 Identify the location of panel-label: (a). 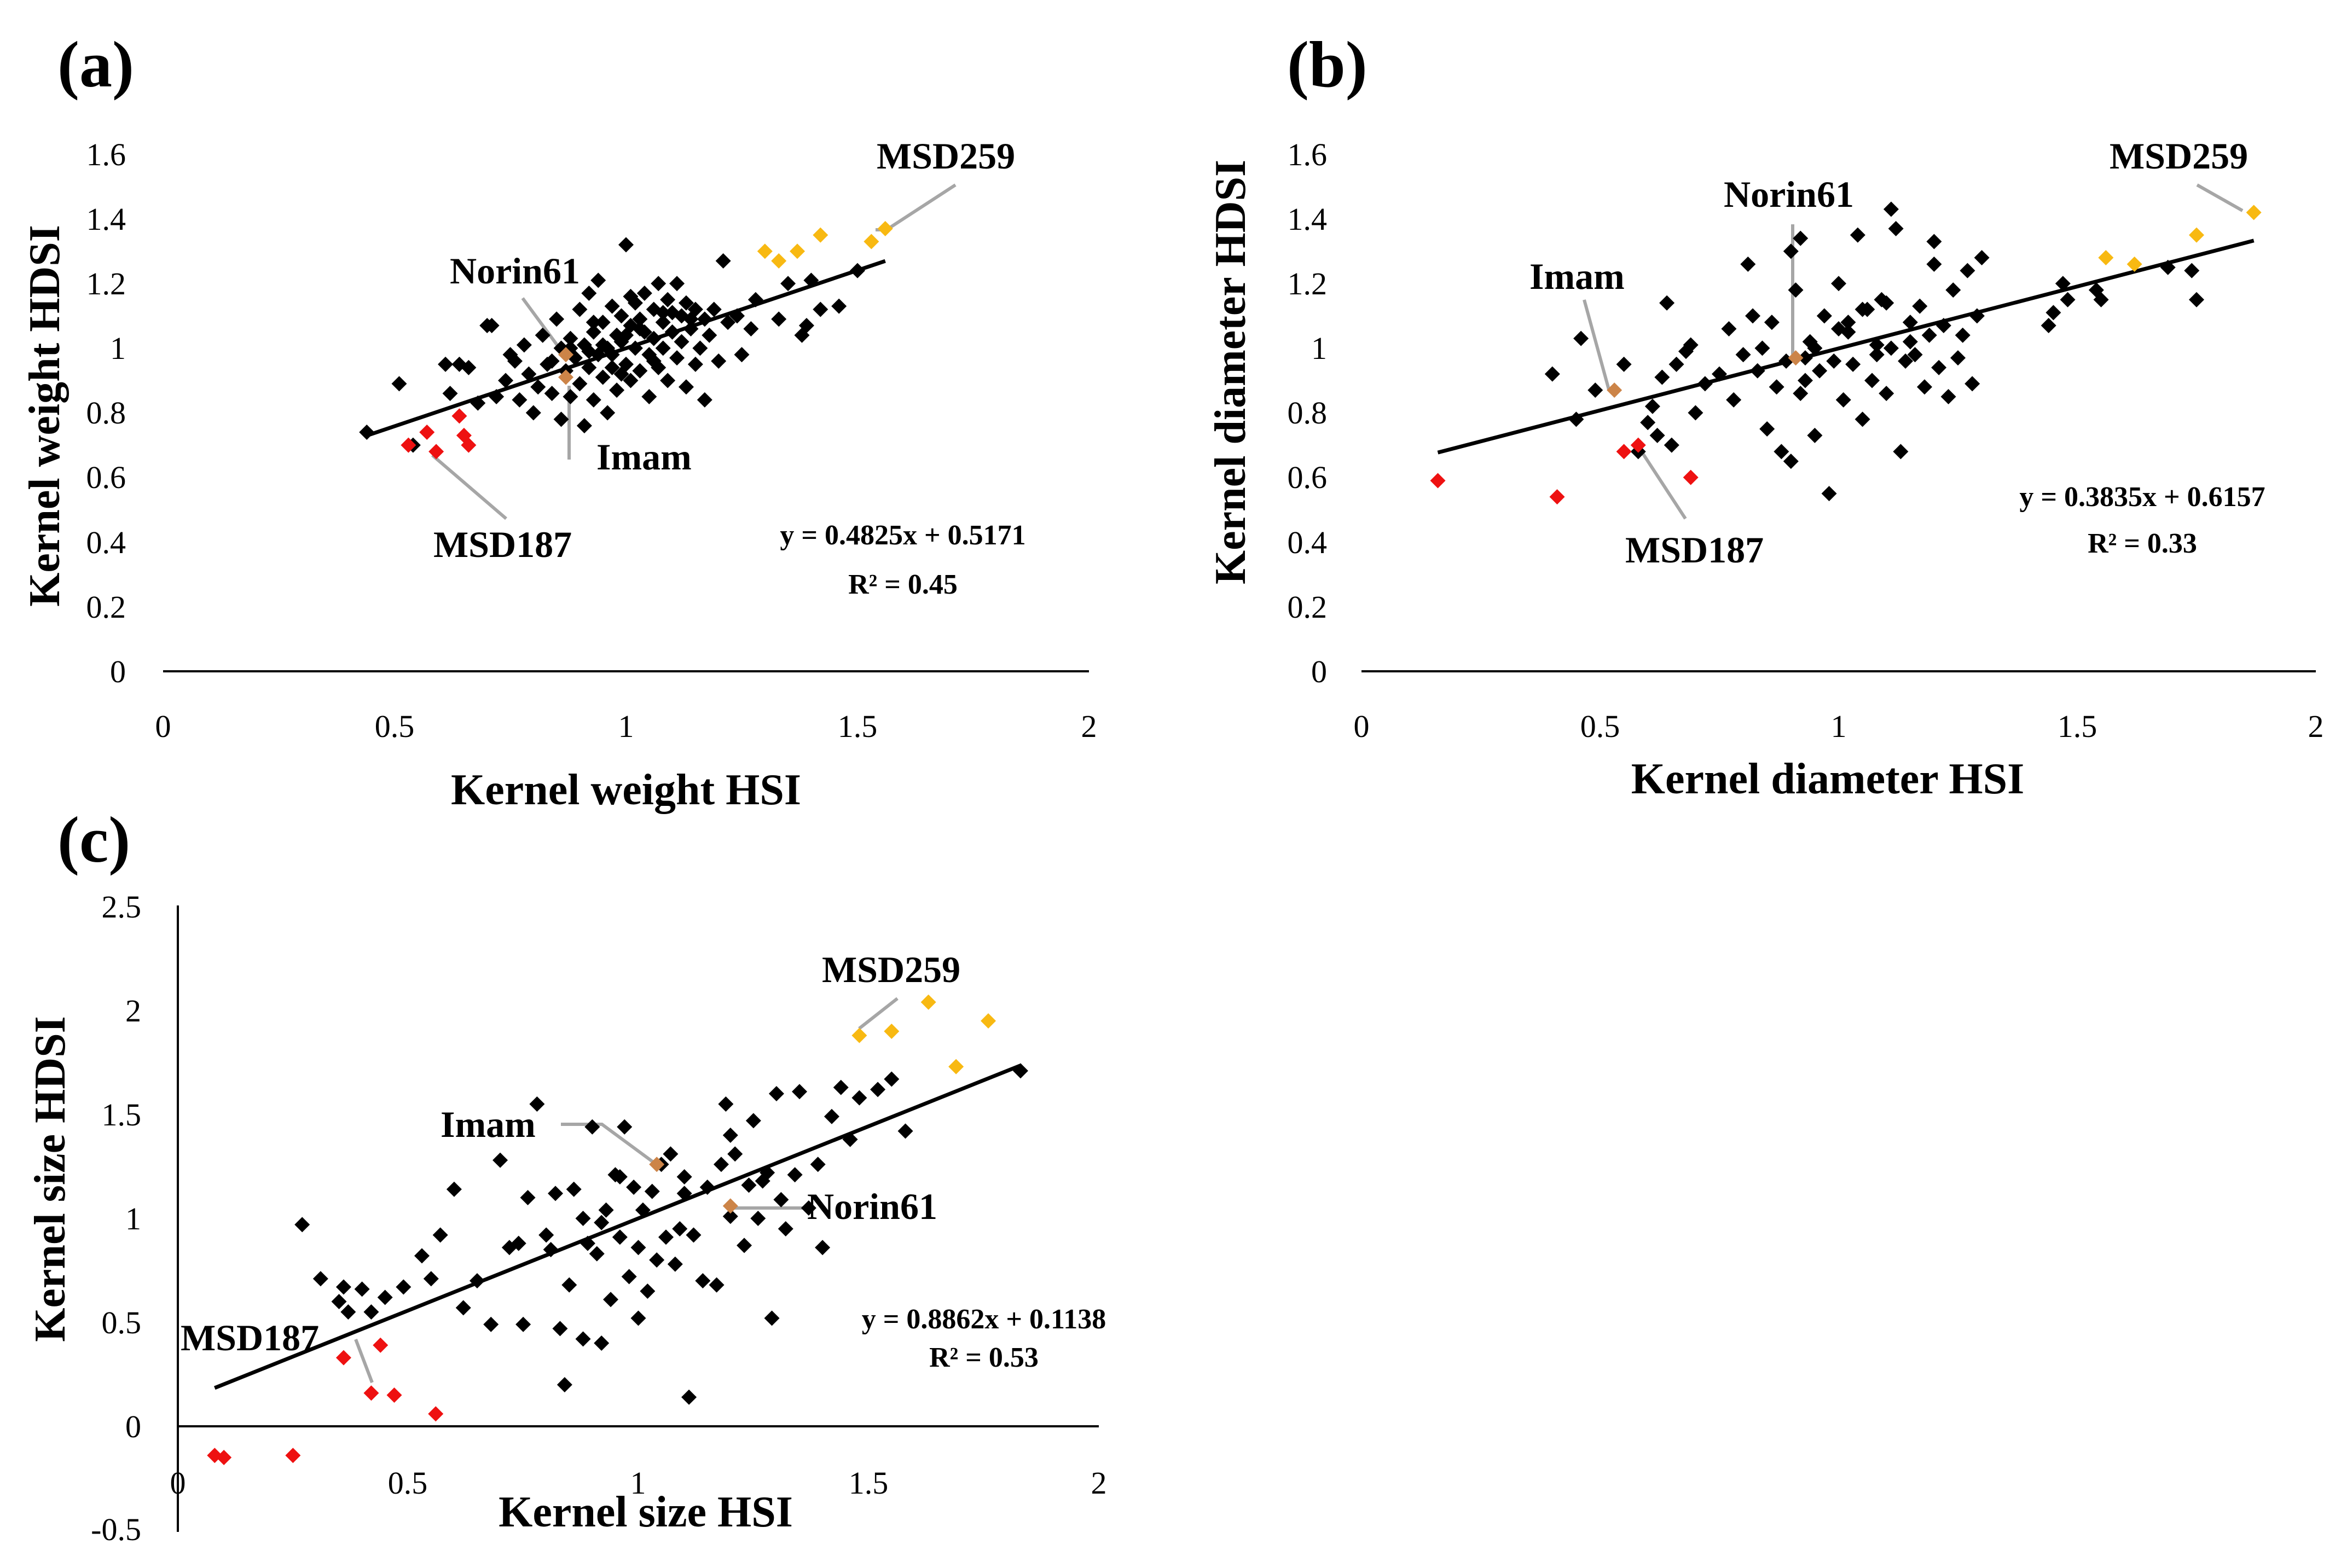
(96, 64).